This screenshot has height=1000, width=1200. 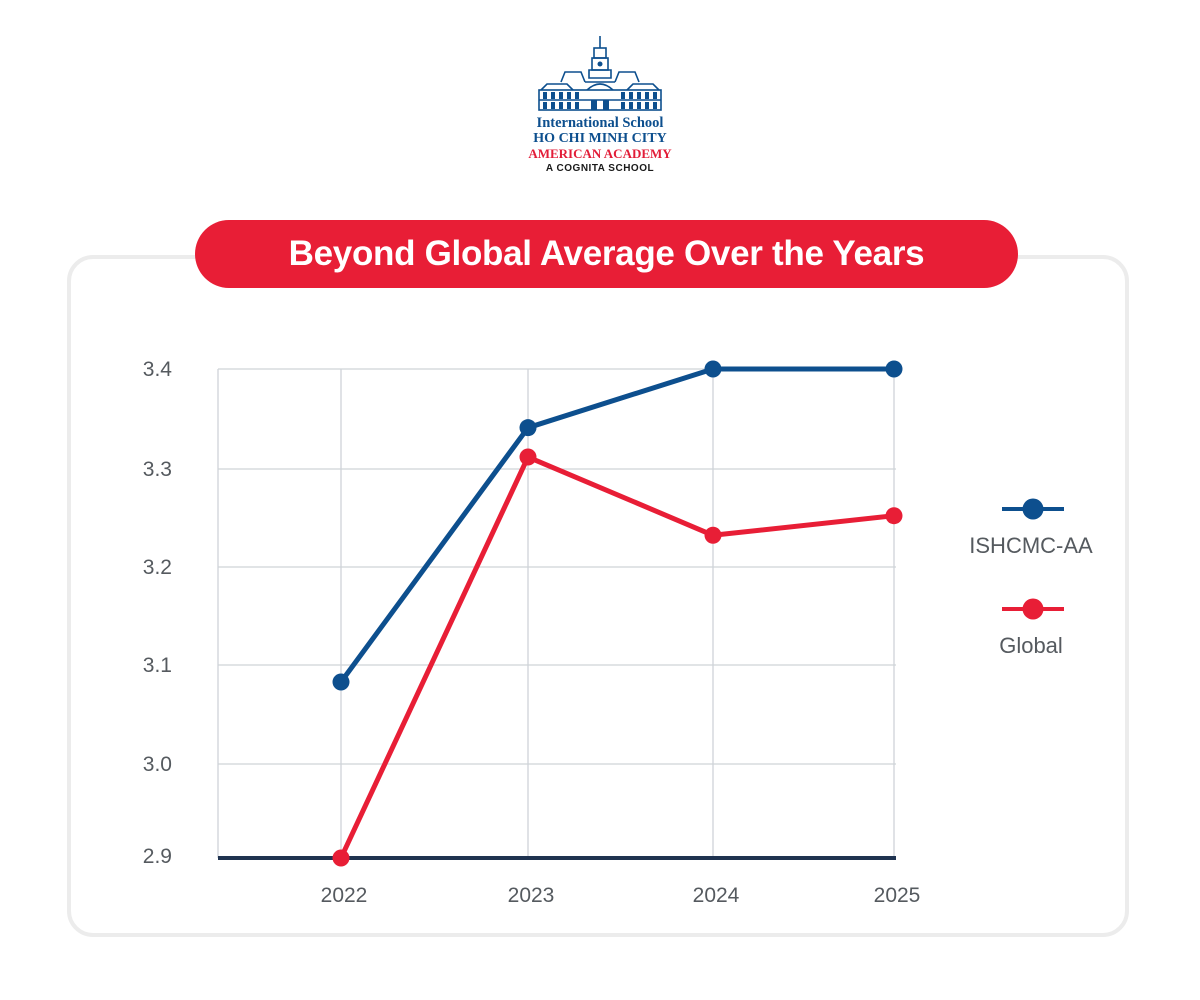 What do you see at coordinates (157, 665) in the screenshot?
I see `y-tick-label: 3.1` at bounding box center [157, 665].